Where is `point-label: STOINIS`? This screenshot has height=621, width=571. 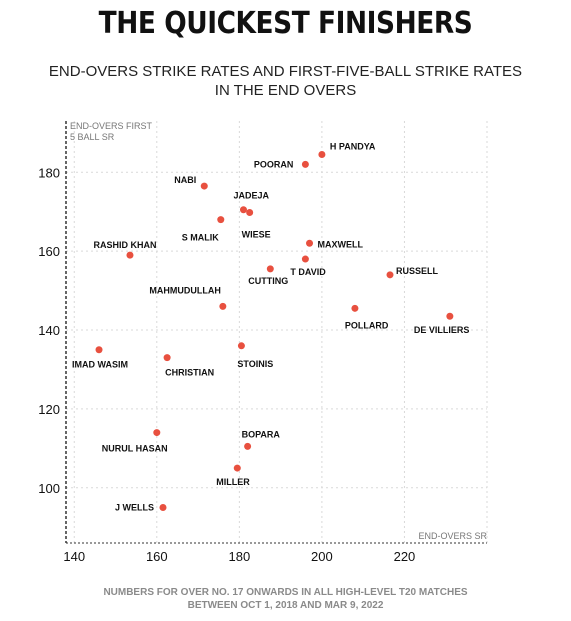 point-label: STOINIS is located at coordinates (255, 364).